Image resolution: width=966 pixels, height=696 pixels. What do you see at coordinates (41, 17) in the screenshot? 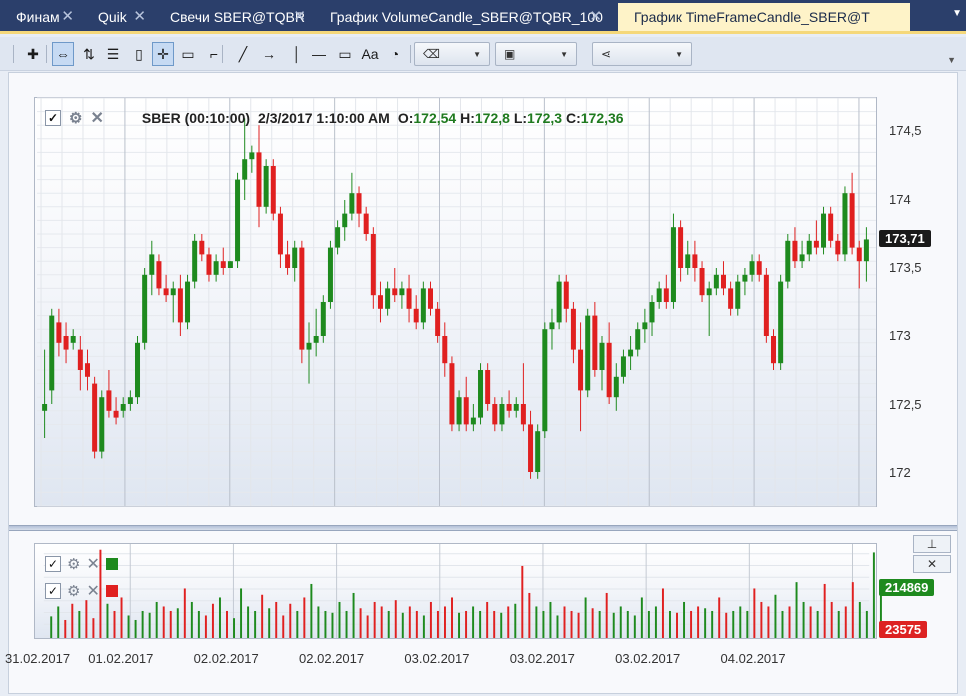
I see `tab-1: Финам ✕` at bounding box center [41, 17].